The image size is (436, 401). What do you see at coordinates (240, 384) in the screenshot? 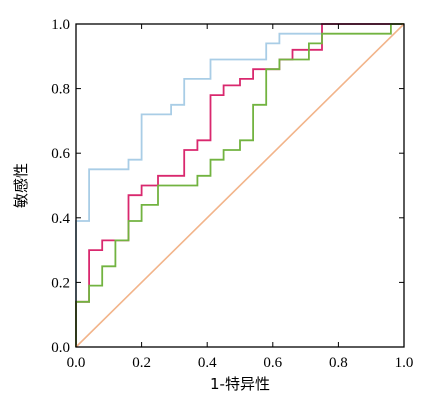
I see `x-axis-title: 1-特异性` at bounding box center [240, 384].